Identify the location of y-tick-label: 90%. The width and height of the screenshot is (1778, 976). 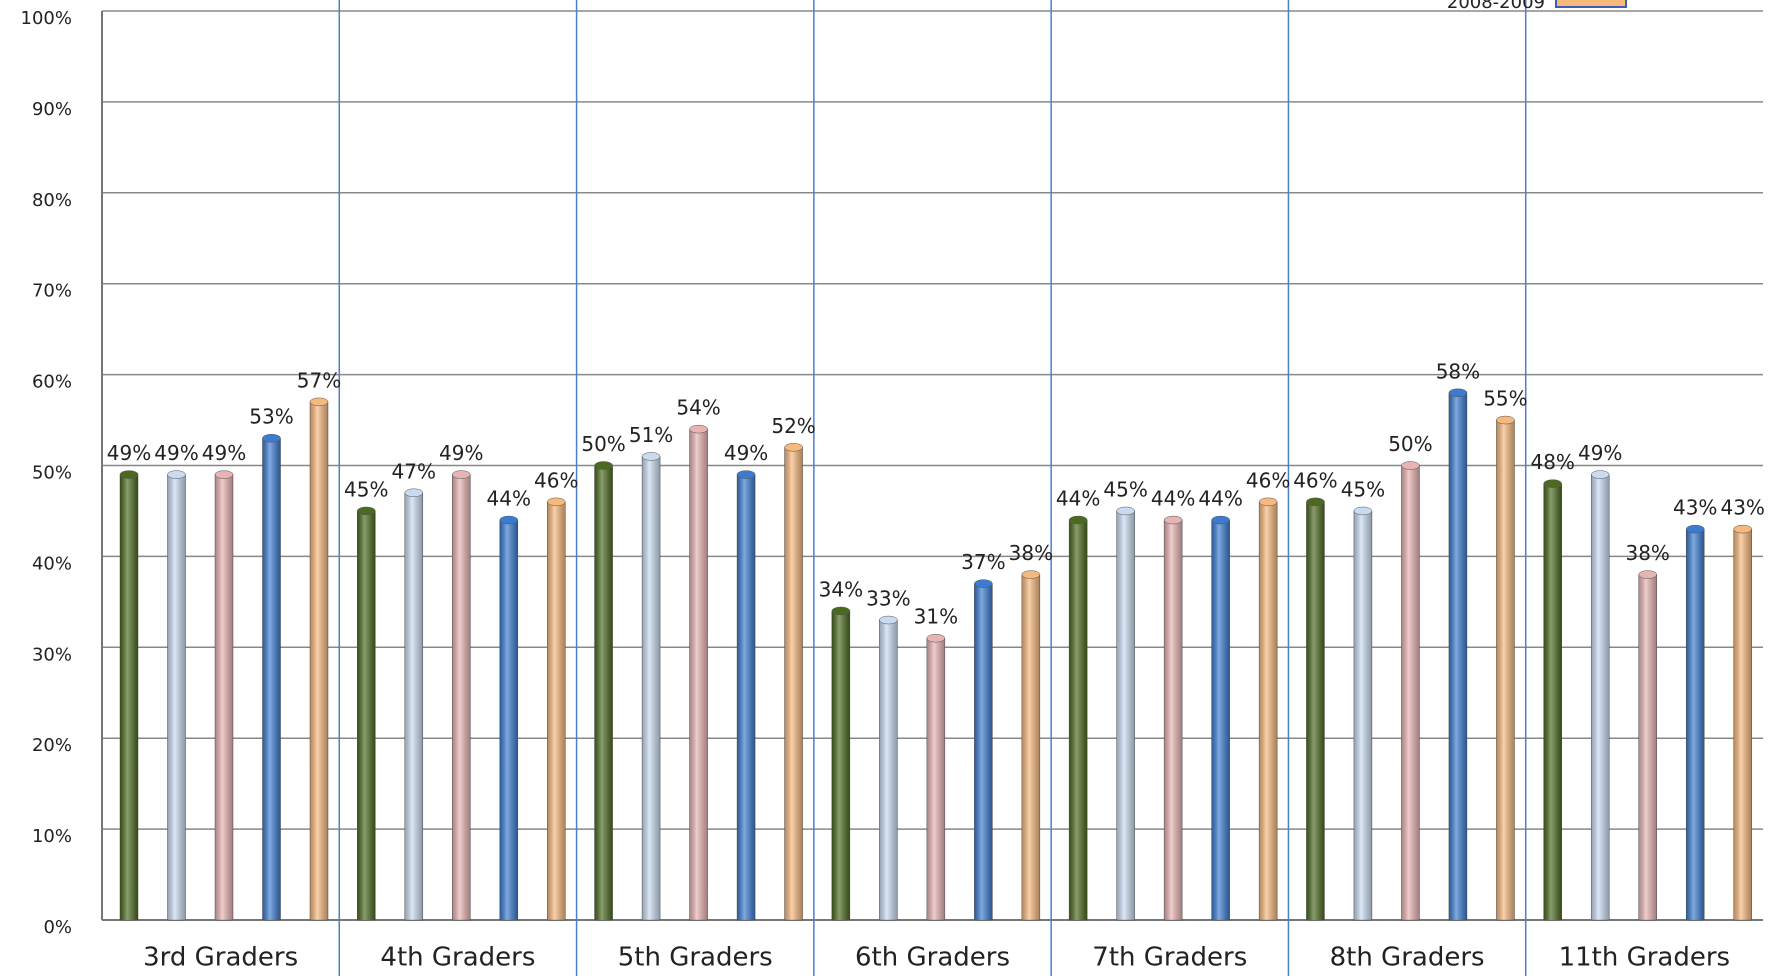
(52, 109).